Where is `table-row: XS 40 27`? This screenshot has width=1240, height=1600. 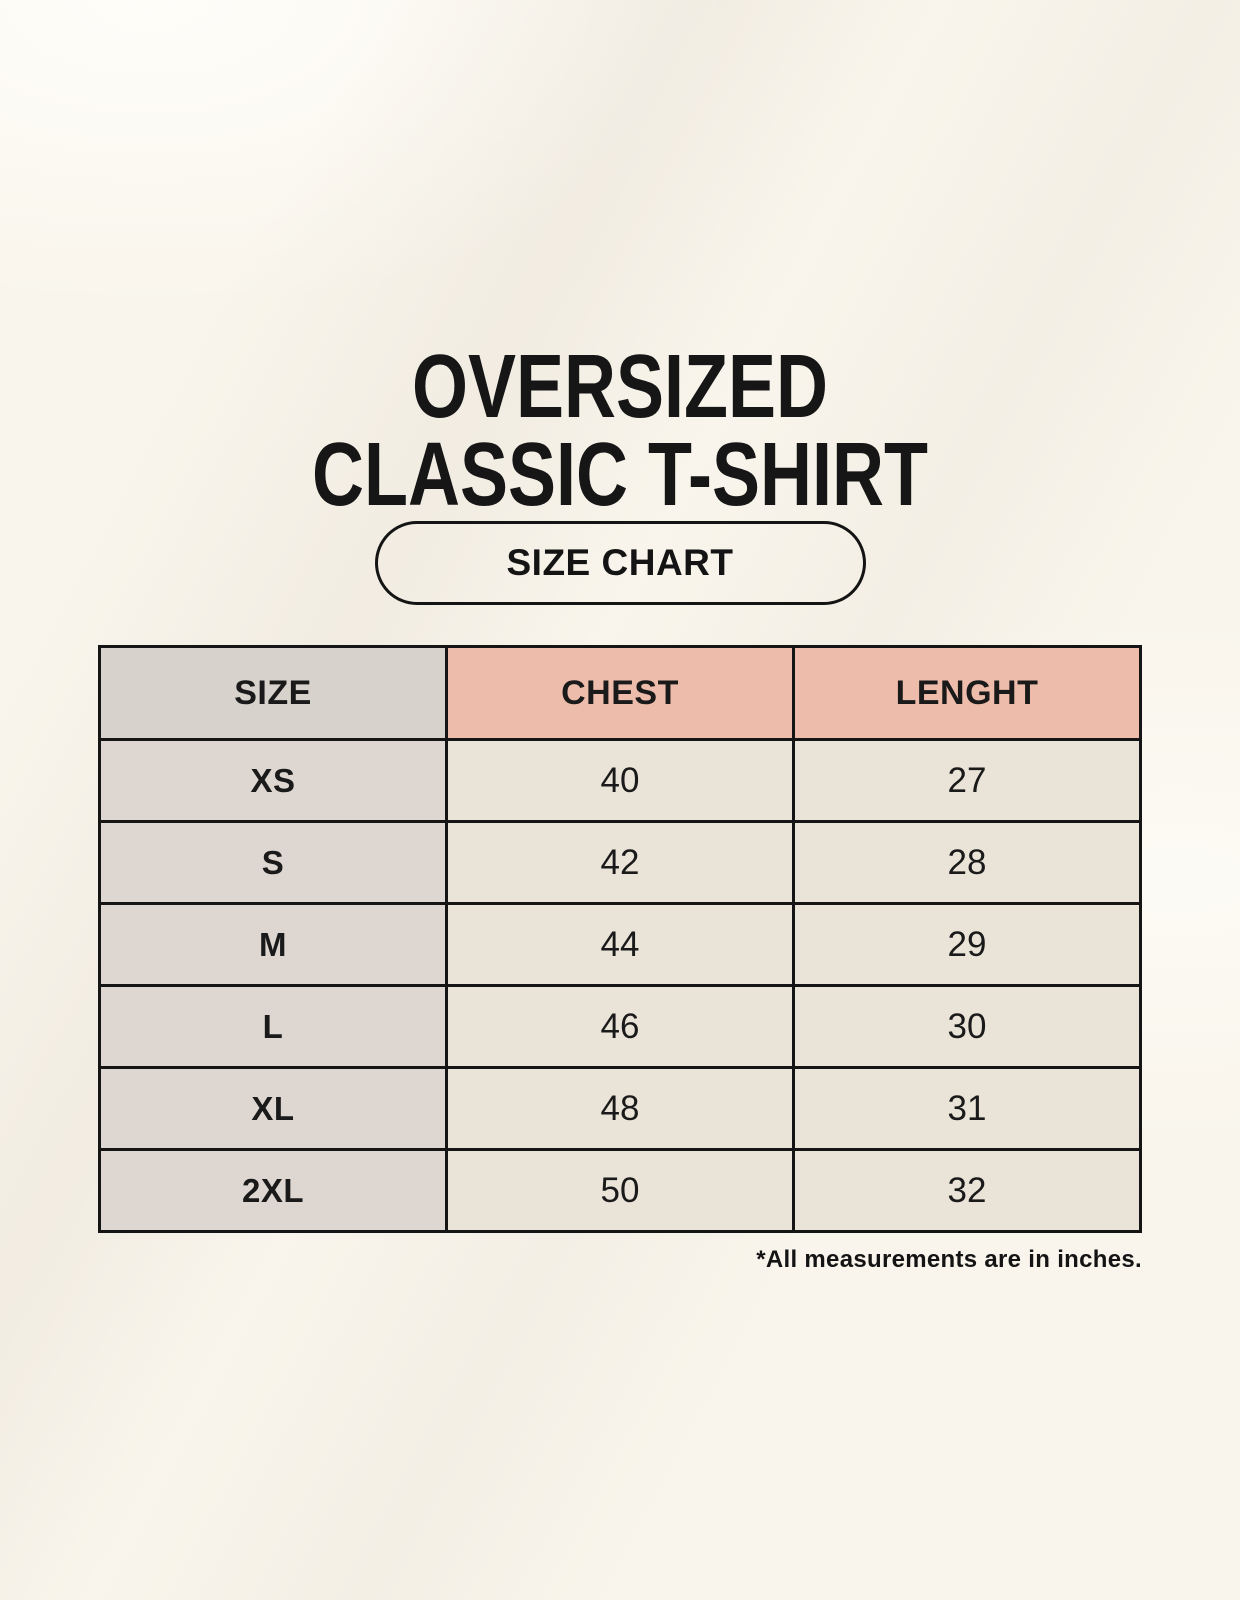
table-row: XS 40 27 is located at coordinates (620, 780).